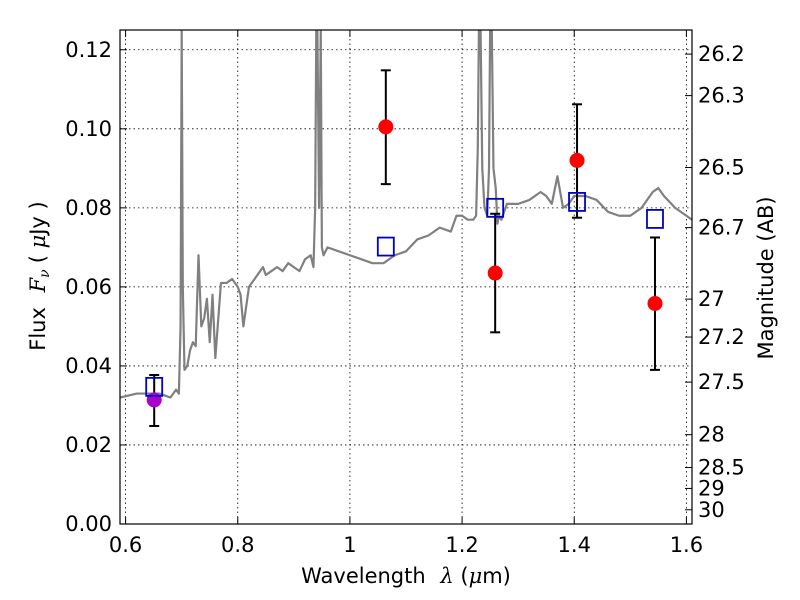 This screenshot has height=600, width=800. What do you see at coordinates (88, 366) in the screenshot?
I see `y-tick-label: 0.04` at bounding box center [88, 366].